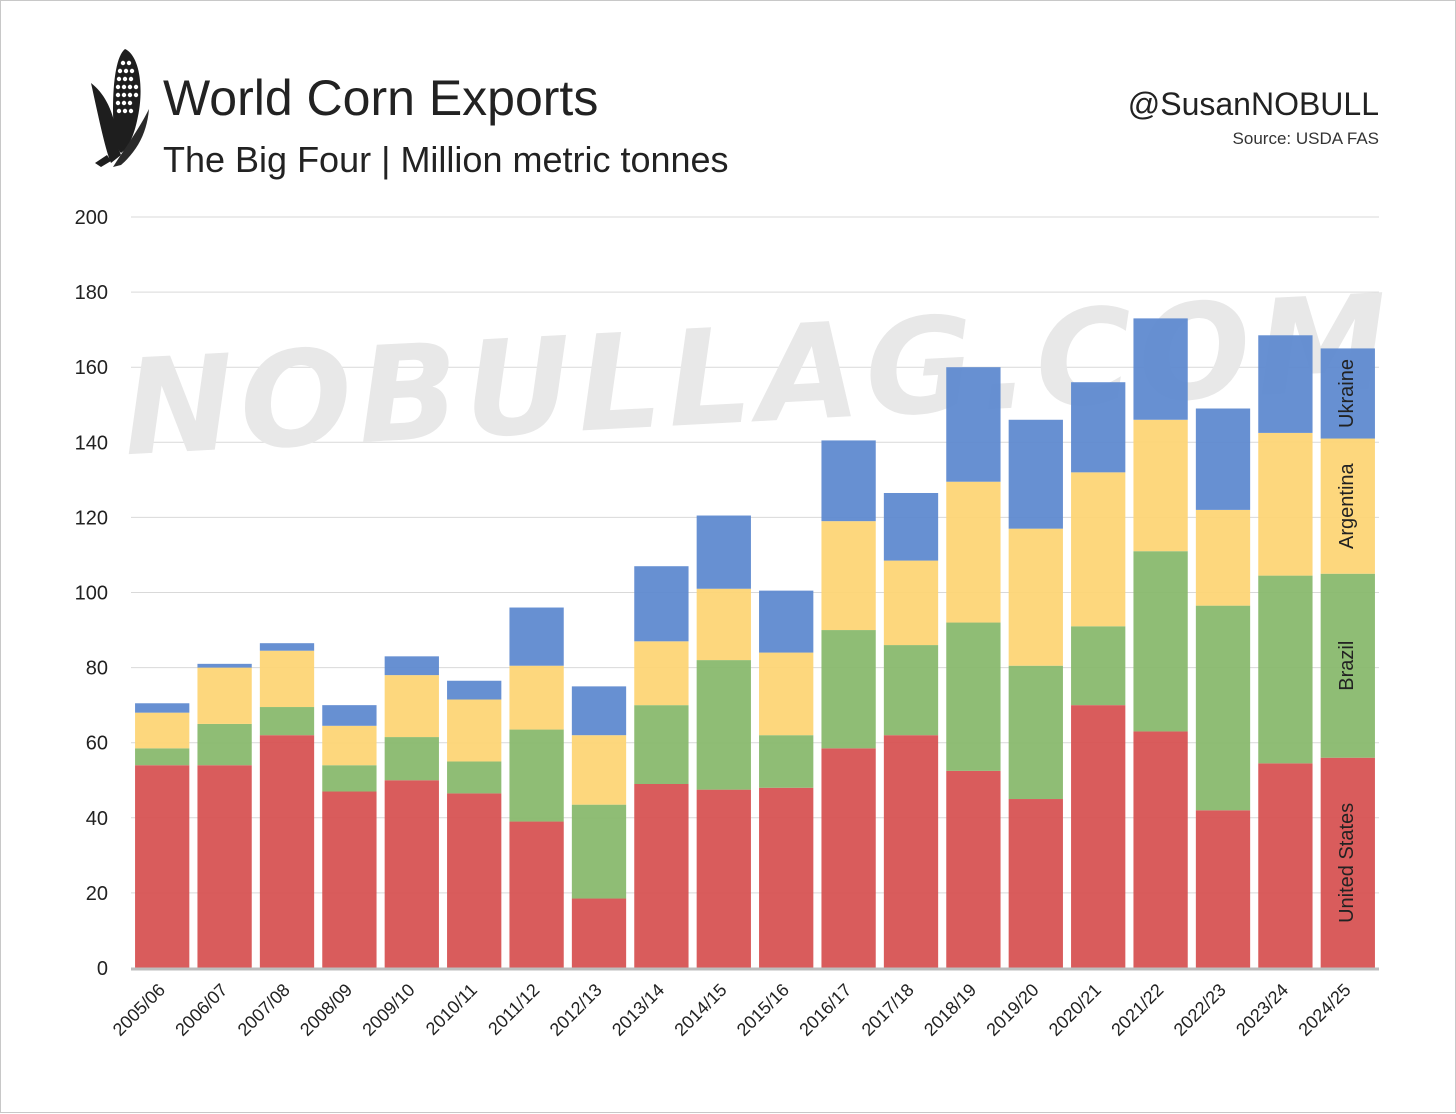  Describe the element at coordinates (388, 1010) in the screenshot. I see `x-tick-label: 2009/10` at that location.